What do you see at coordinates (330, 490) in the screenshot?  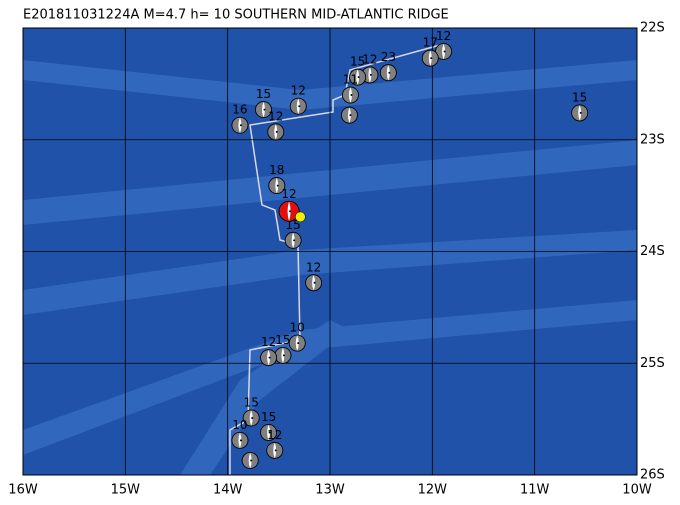 I see `x-tick-label: 13W` at bounding box center [330, 490].